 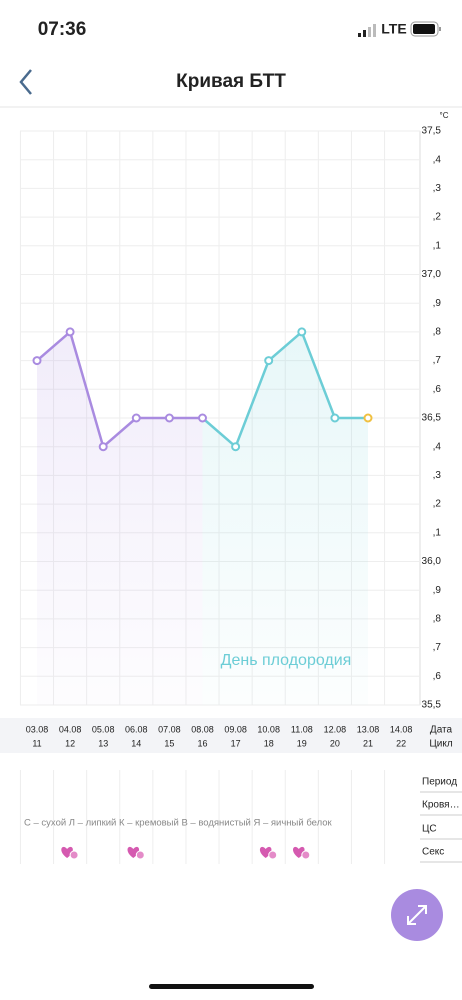 What do you see at coordinates (231, 735) in the screenshot?
I see `date-row-bg` at bounding box center [231, 735].